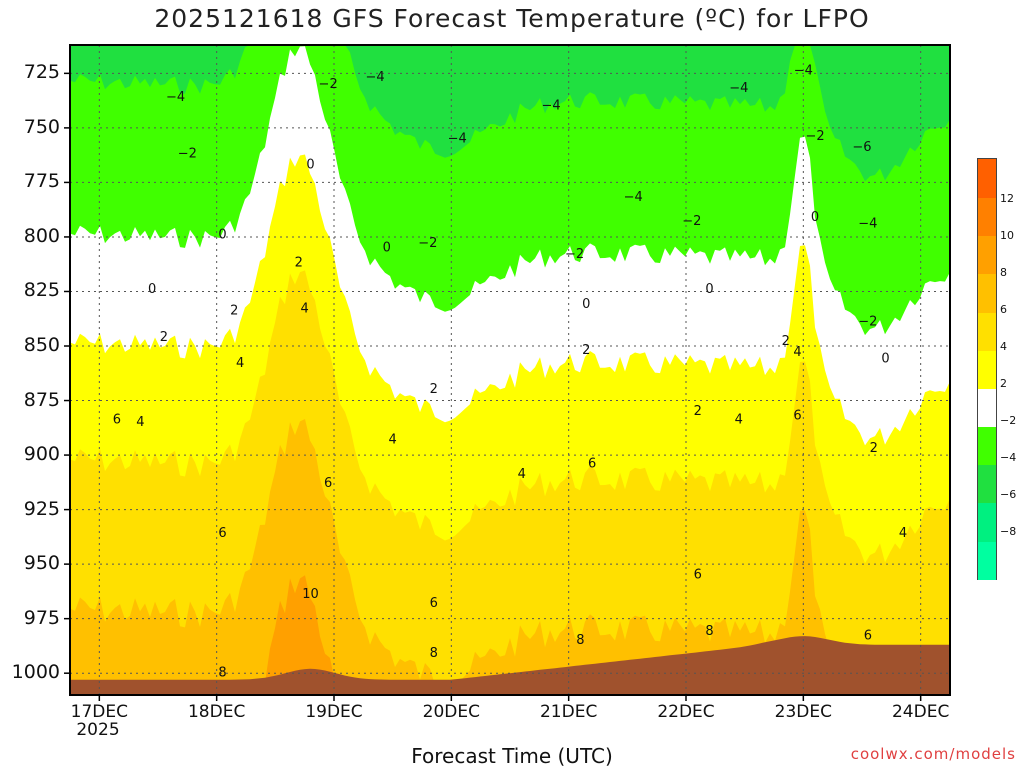  What do you see at coordinates (568, 712) in the screenshot?
I see `x-tick-label: 21DEC` at bounding box center [568, 712].